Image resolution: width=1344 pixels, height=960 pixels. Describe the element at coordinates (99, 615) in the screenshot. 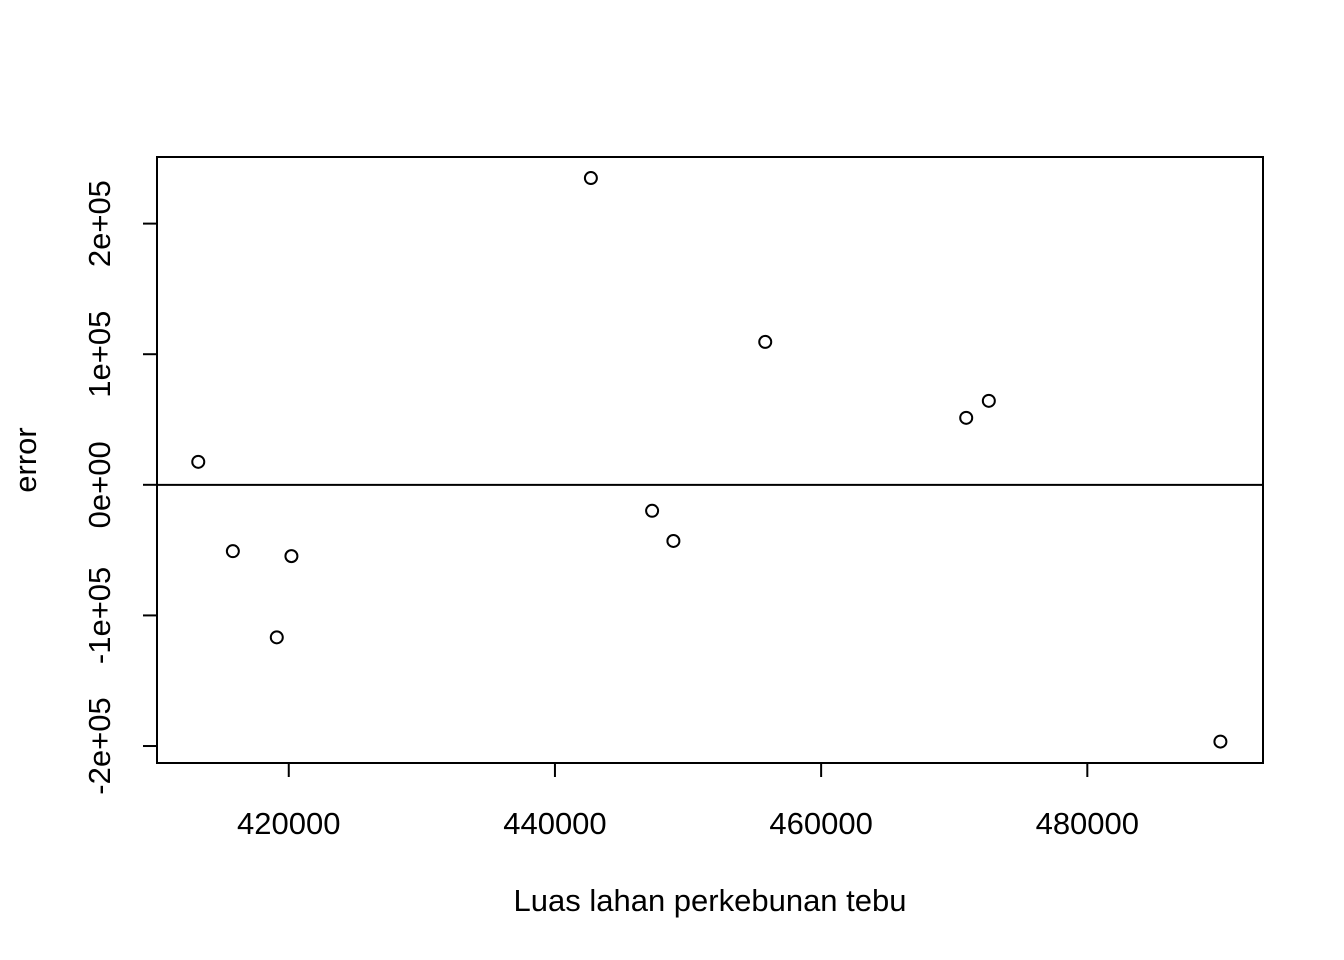

I see `y-tick-label: -1e+05` at that location.